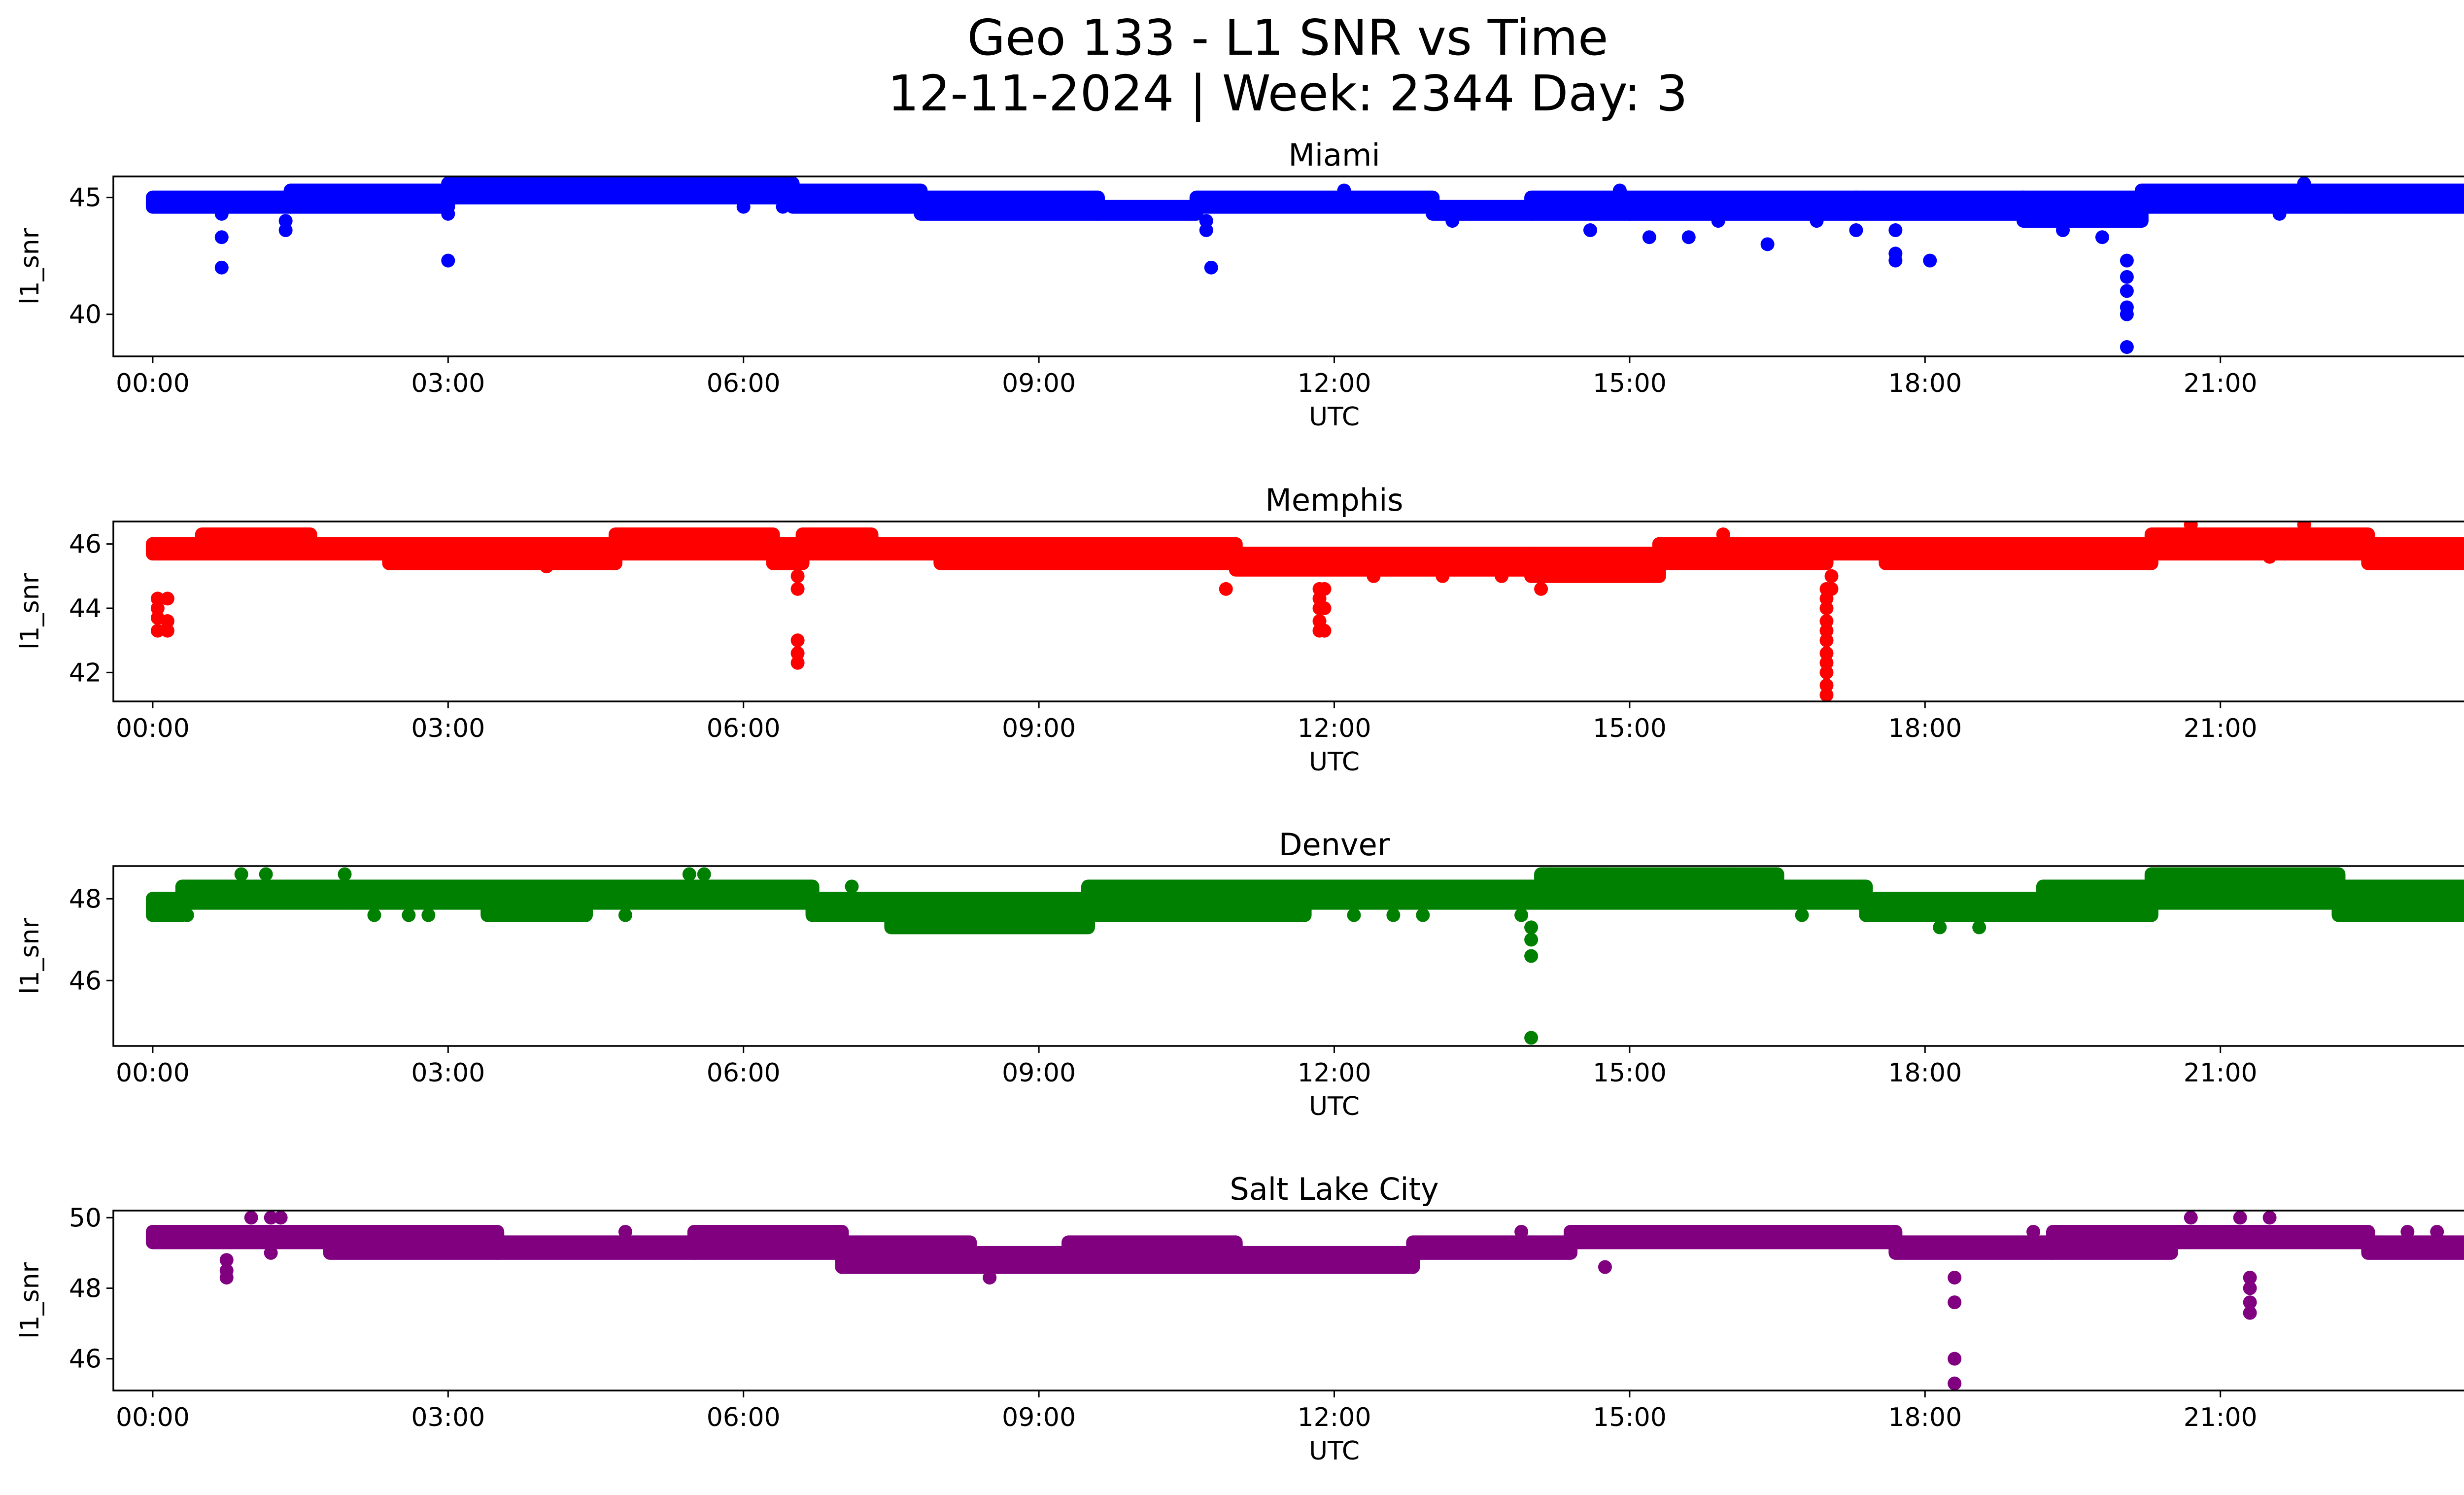 The image size is (2464, 1495). I want to click on salt-lake-city-y-tick-label: 46, so click(85, 1359).